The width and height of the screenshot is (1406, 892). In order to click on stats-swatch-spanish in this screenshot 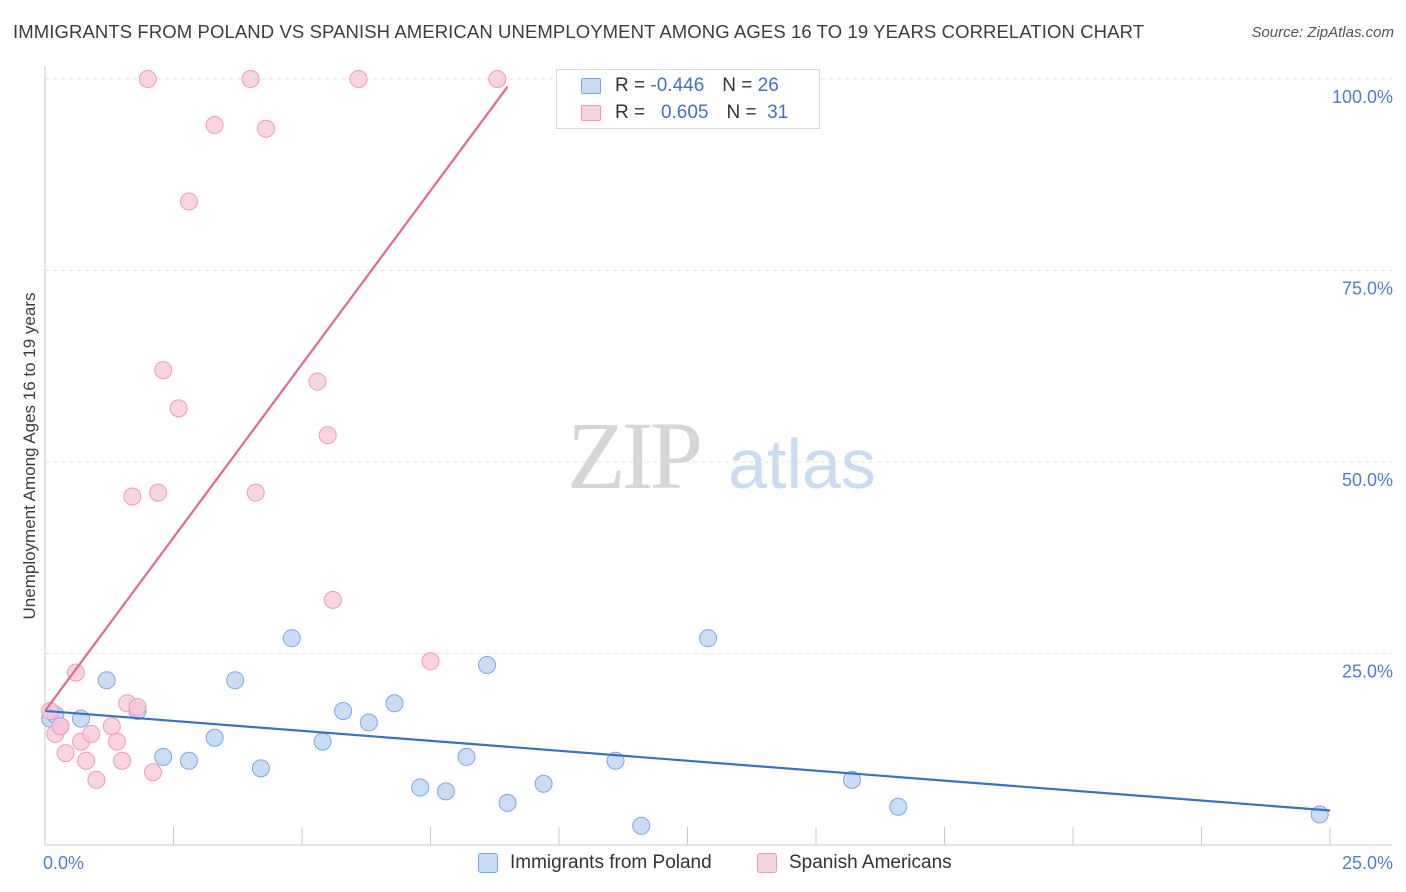, I will do `click(591, 113)`.